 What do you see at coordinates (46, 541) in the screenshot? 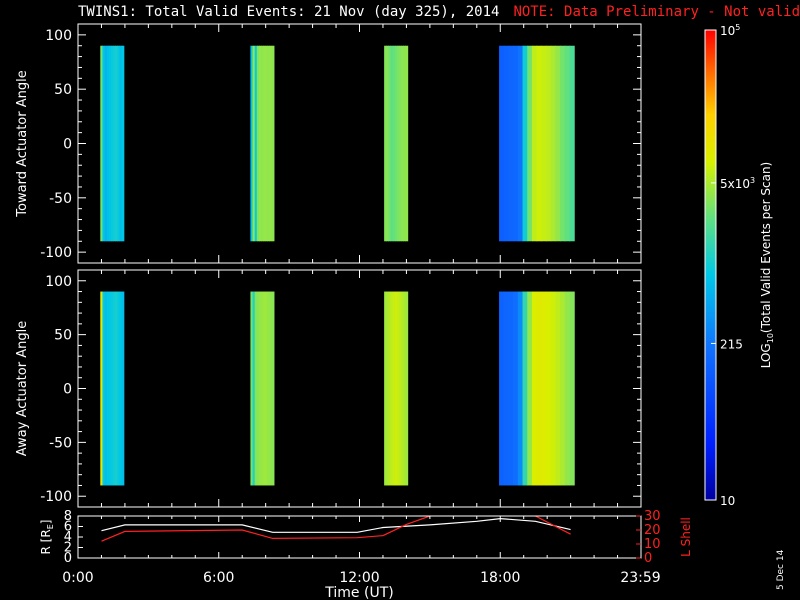
I see `radius-label-main: R [R` at bounding box center [46, 541].